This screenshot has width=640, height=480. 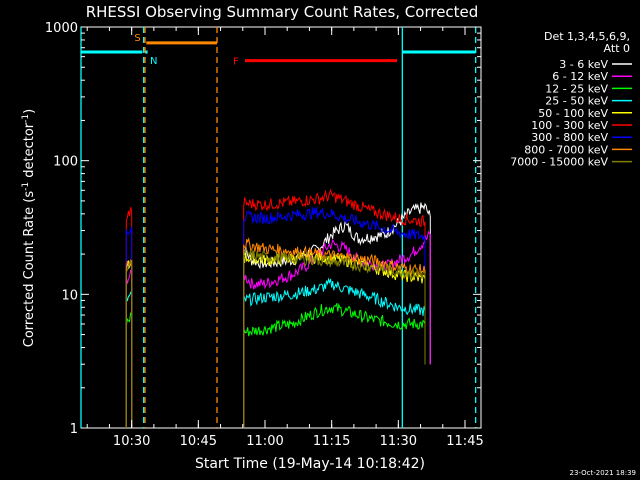 I want to click on y-axis-label: Corrected Count Rate (s-1 detector-1), so click(x=29, y=228).